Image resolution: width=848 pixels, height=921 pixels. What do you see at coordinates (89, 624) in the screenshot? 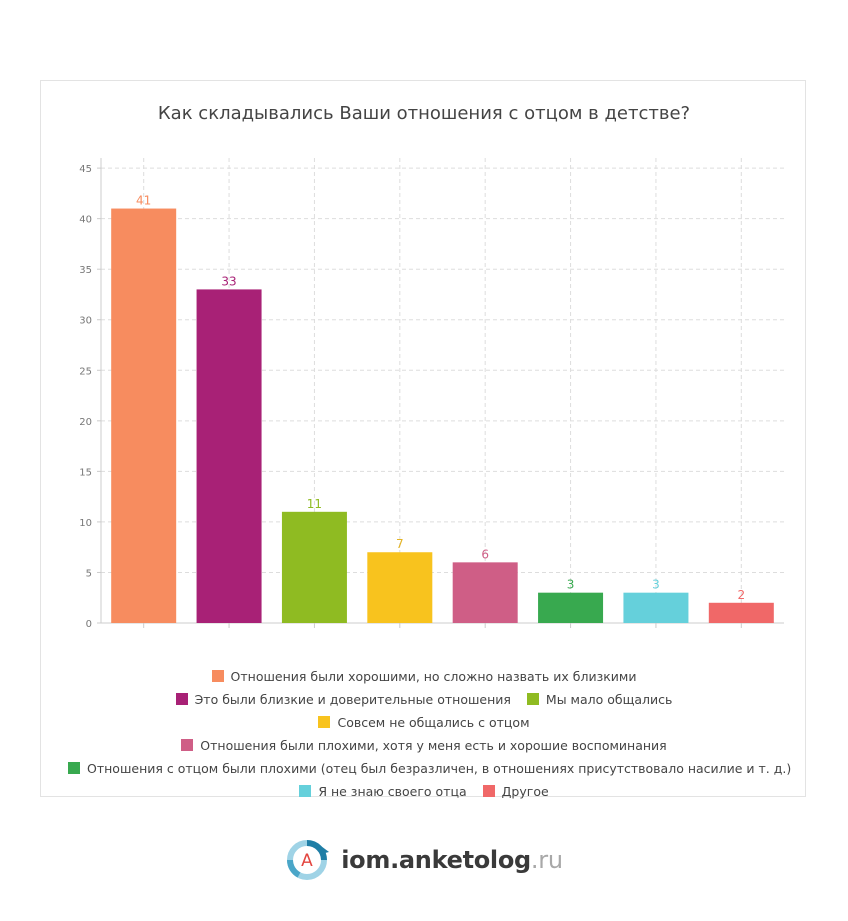
I see `y-tick-label: 0` at bounding box center [89, 624].